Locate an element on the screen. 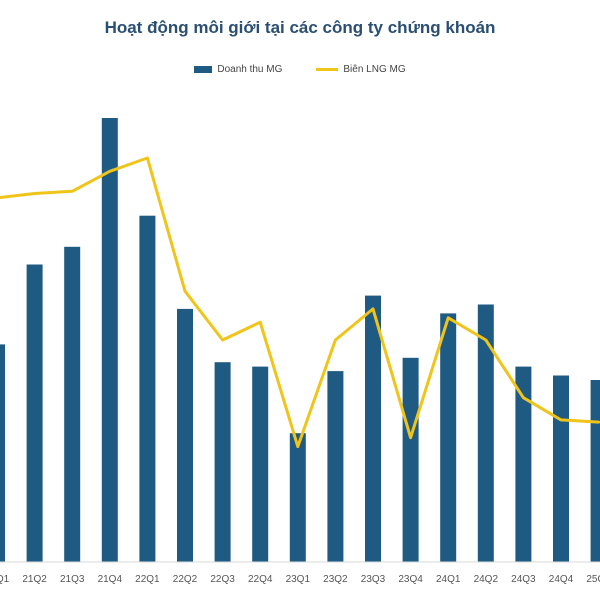  bar-23Q4 is located at coordinates (410, 459).